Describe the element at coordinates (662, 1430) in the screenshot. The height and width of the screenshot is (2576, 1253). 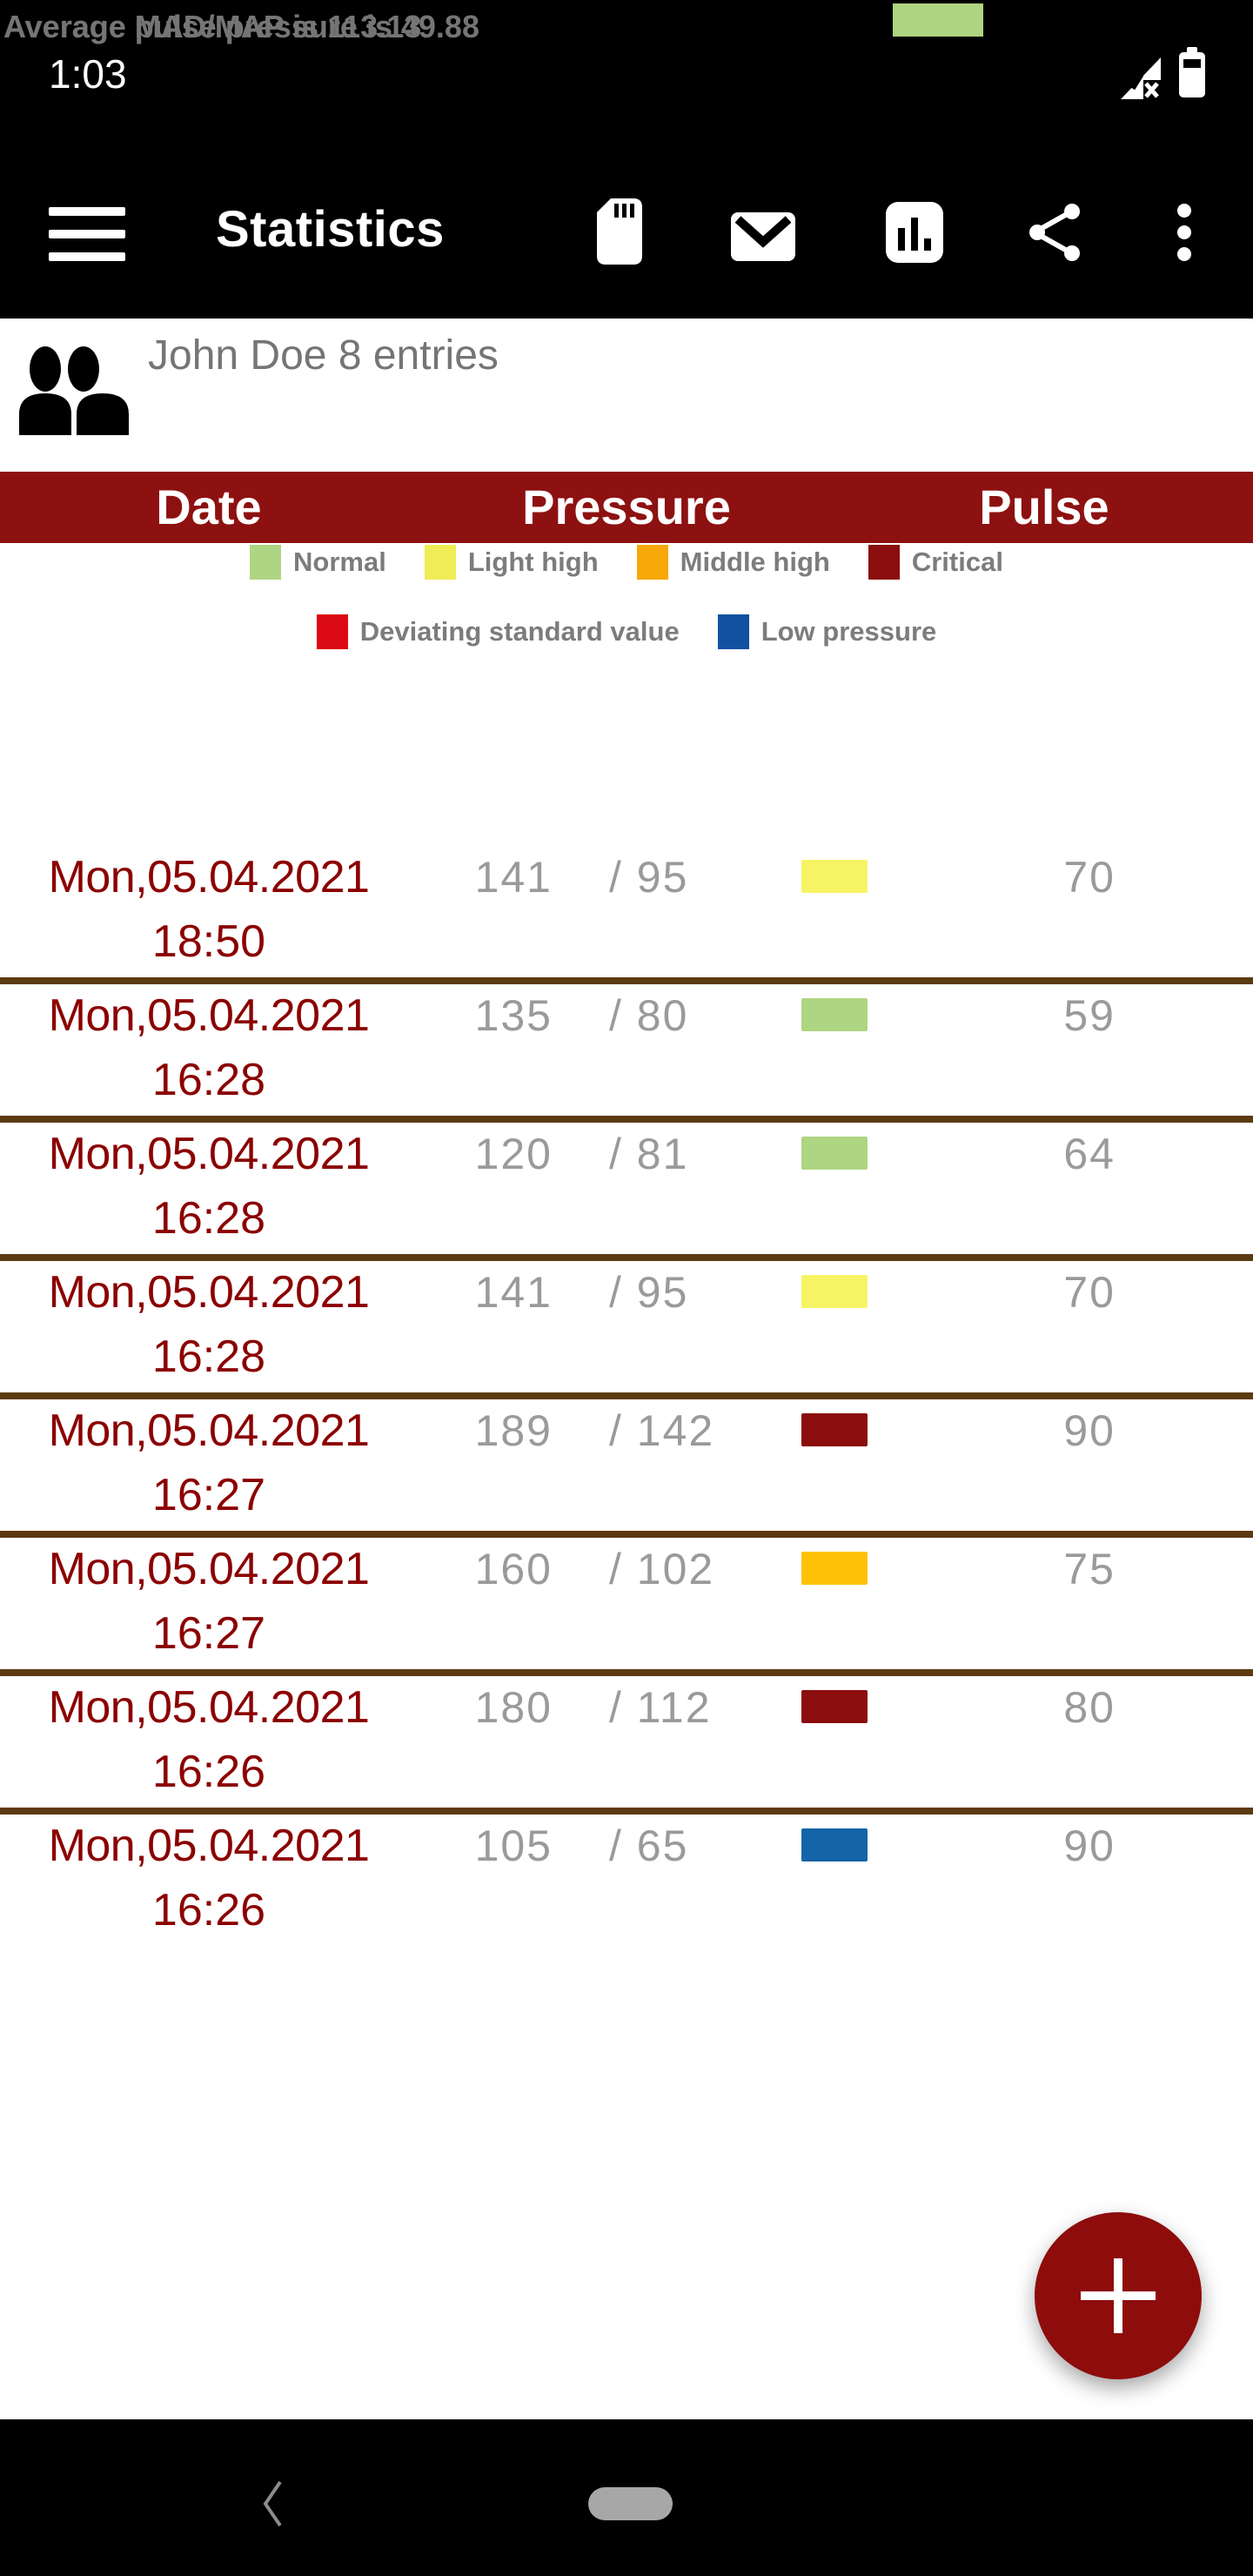
I see `row-diastolic: / 142` at that location.